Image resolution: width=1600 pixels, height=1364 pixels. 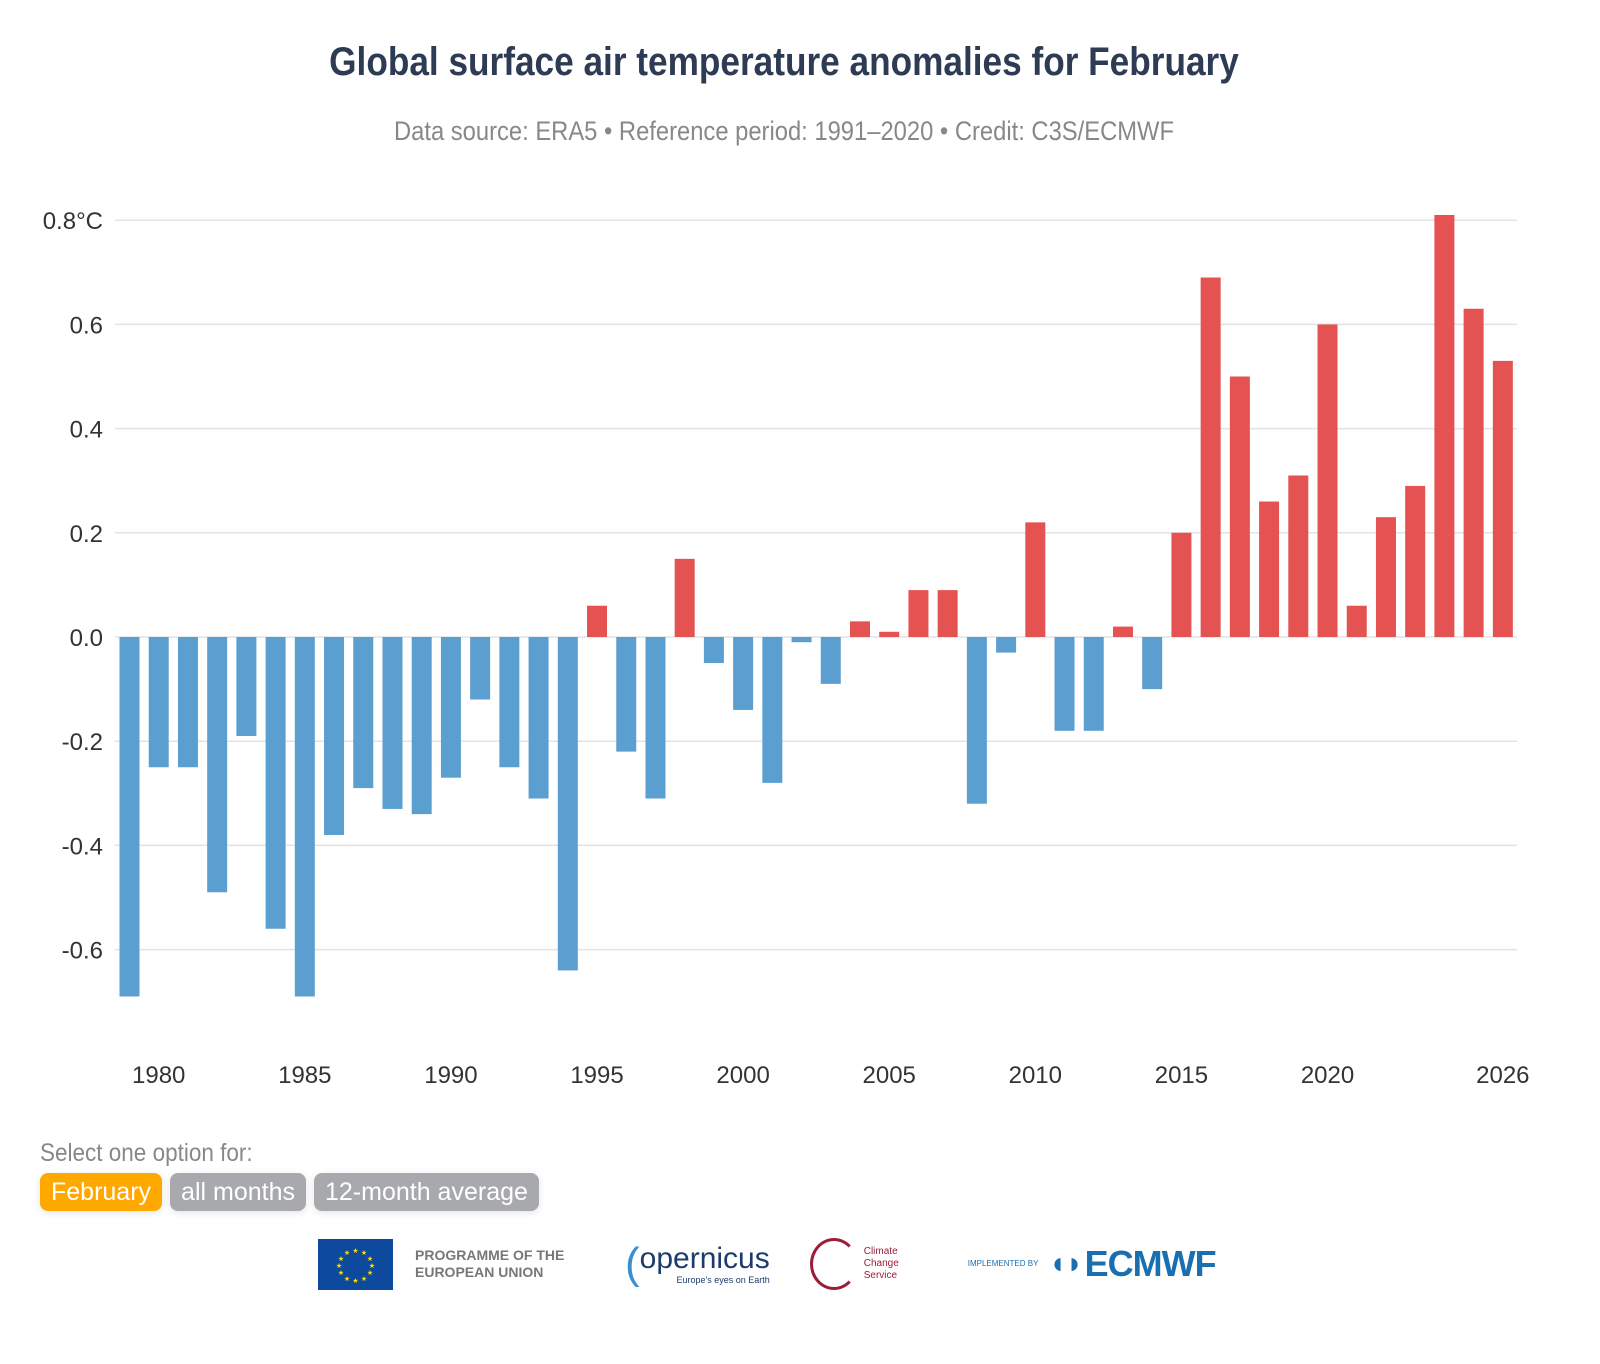 I want to click on ecmwf-text: ECMWF, so click(x=1150, y=1263).